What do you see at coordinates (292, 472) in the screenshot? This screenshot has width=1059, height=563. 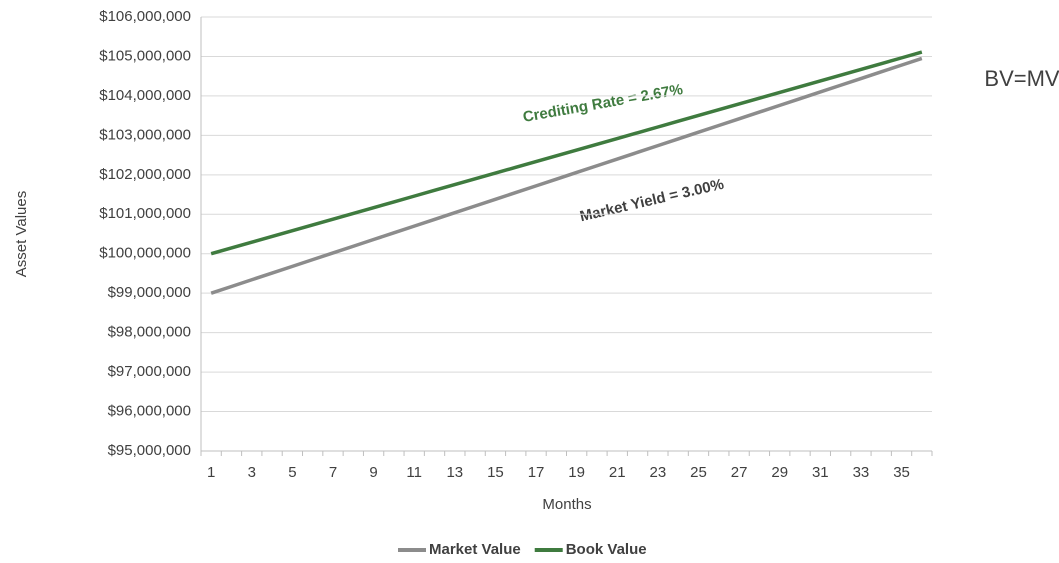 I see `x-tick-label: 5` at bounding box center [292, 472].